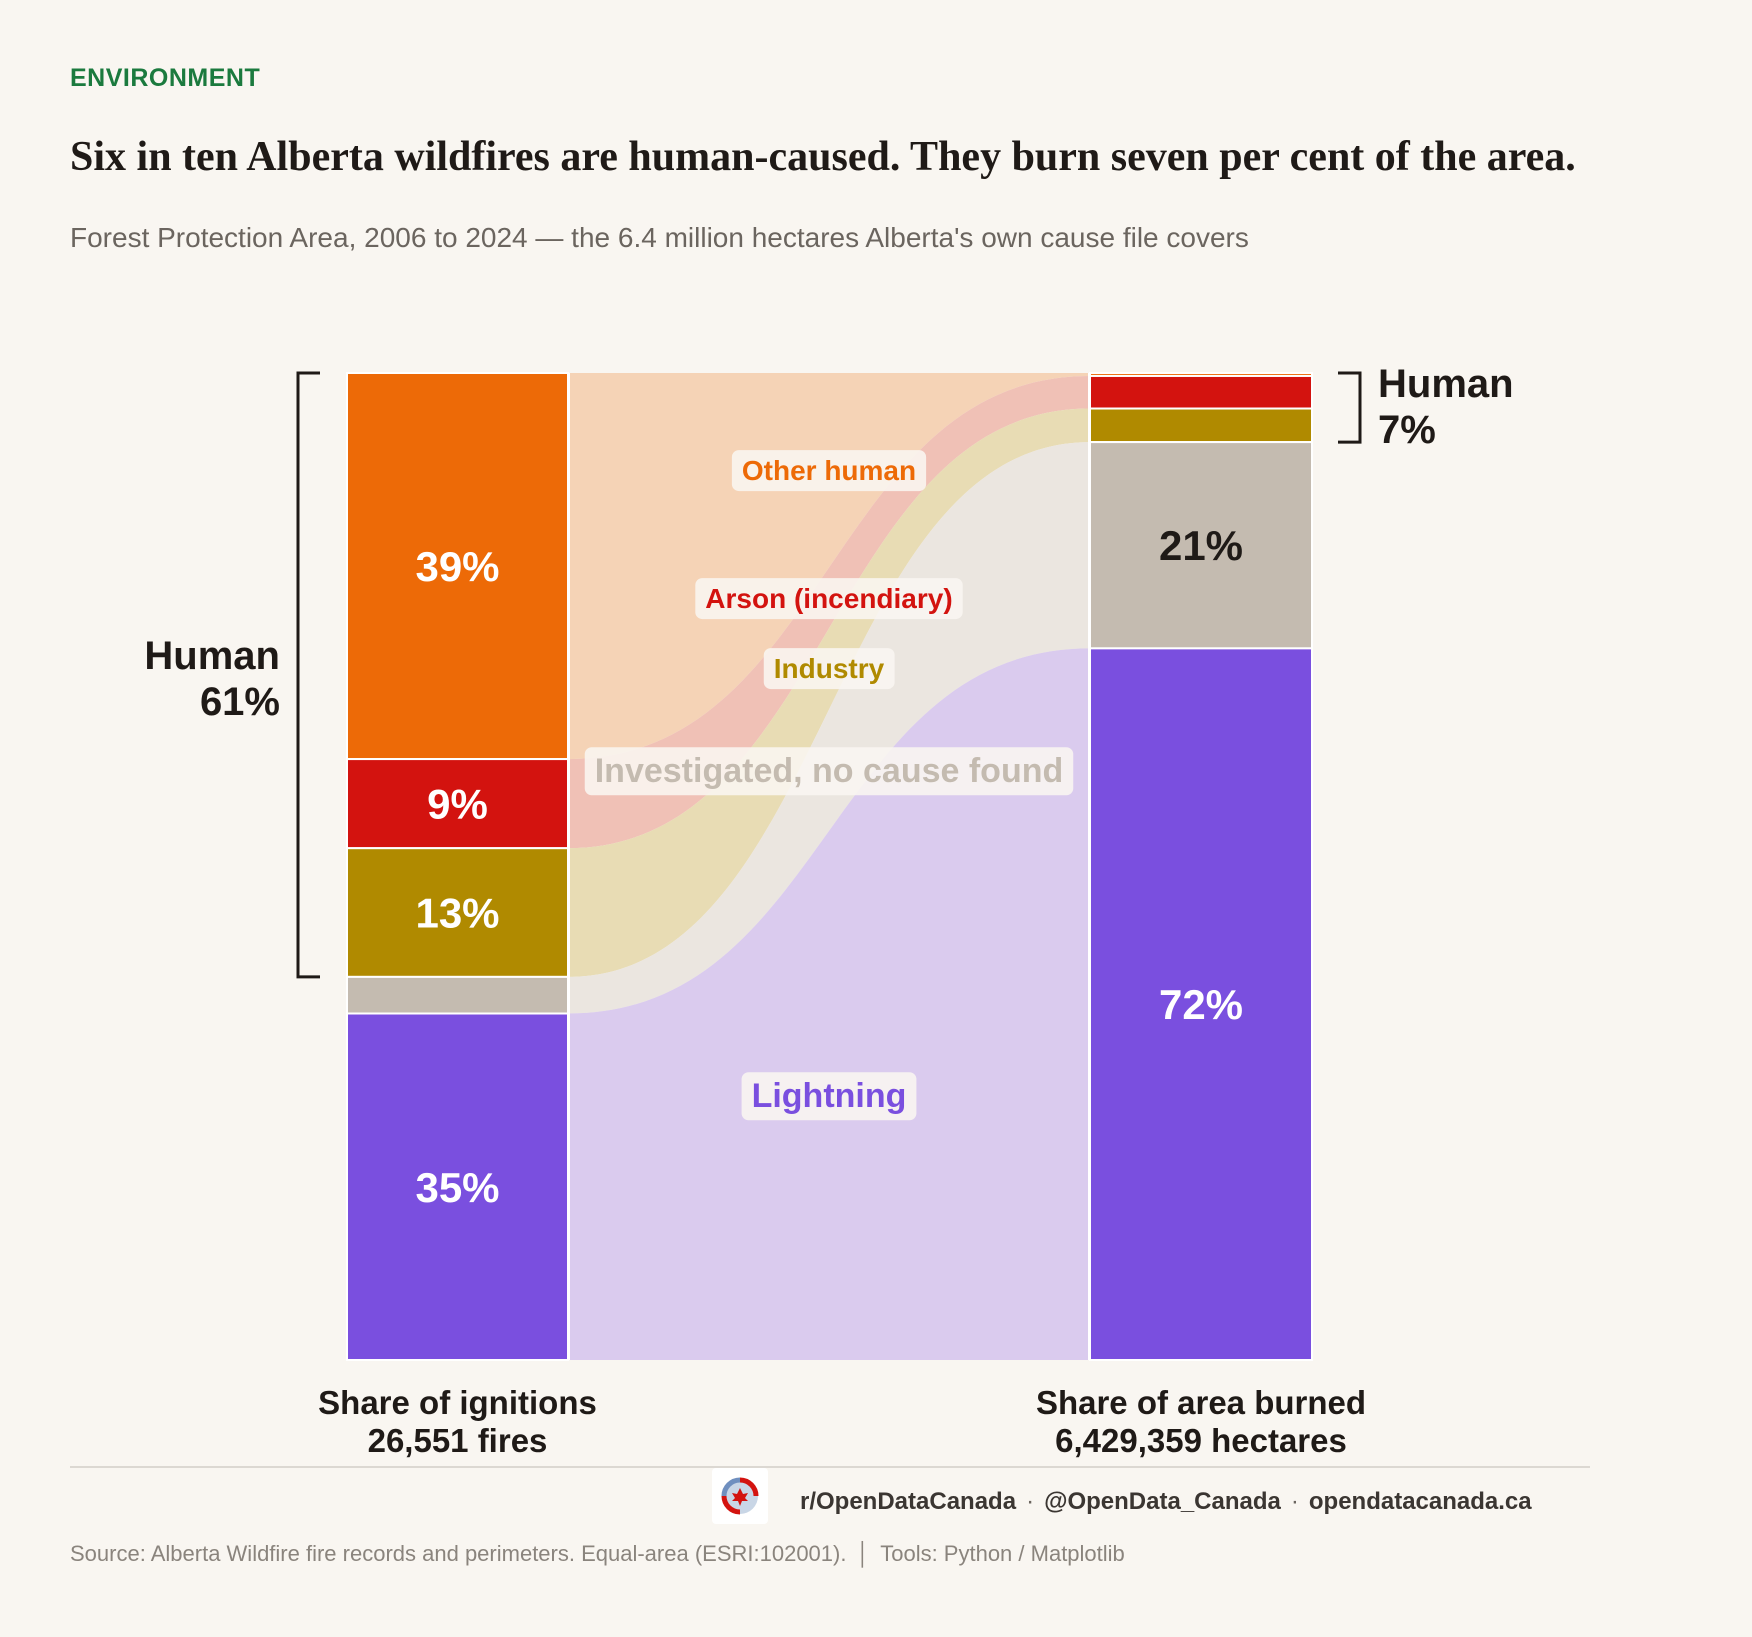 The image size is (1752, 1637). I want to click on value-label-right-no_cause: 21%, so click(1201, 545).